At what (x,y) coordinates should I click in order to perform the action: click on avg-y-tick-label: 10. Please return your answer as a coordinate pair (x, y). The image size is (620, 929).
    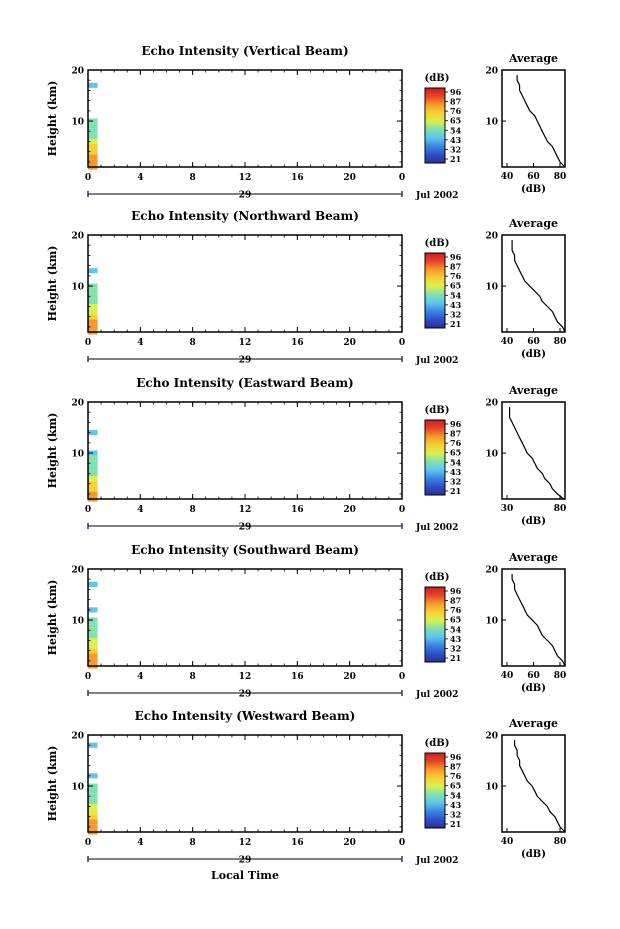
    Looking at the image, I should click on (491, 455).